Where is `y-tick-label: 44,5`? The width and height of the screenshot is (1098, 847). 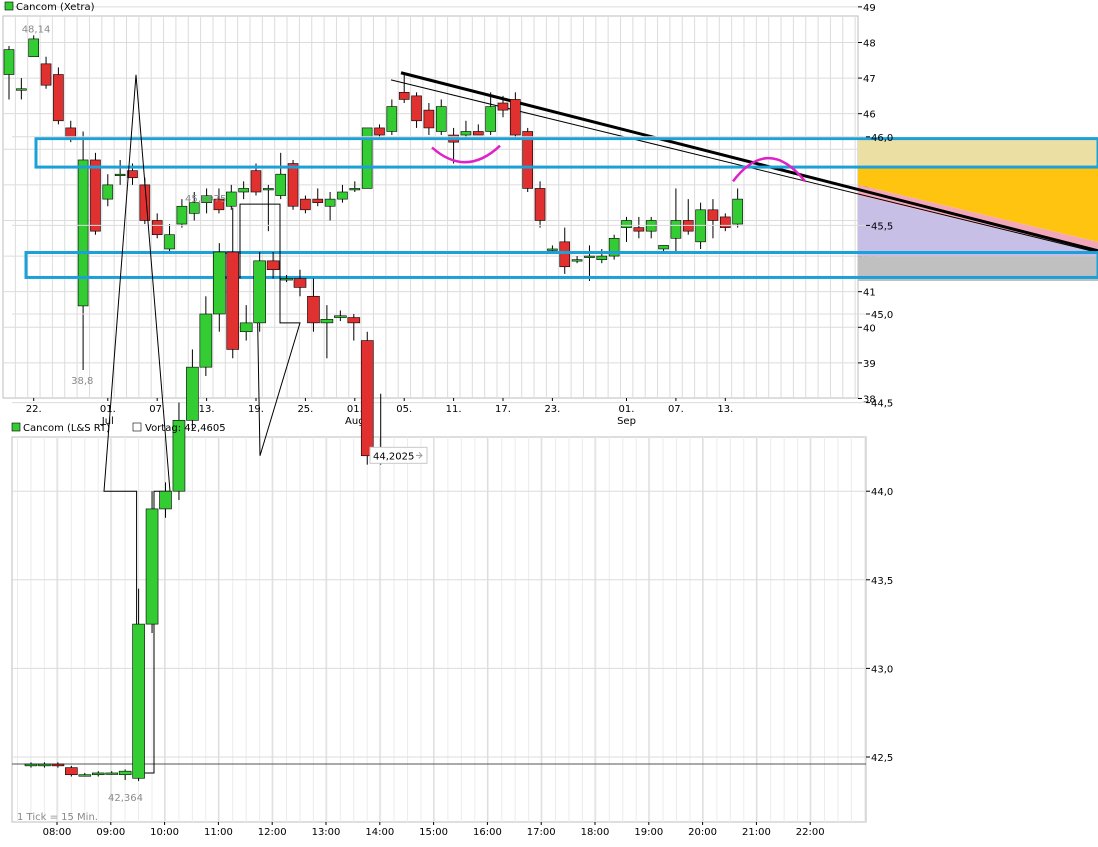
y-tick-label: 44,5 is located at coordinates (882, 404).